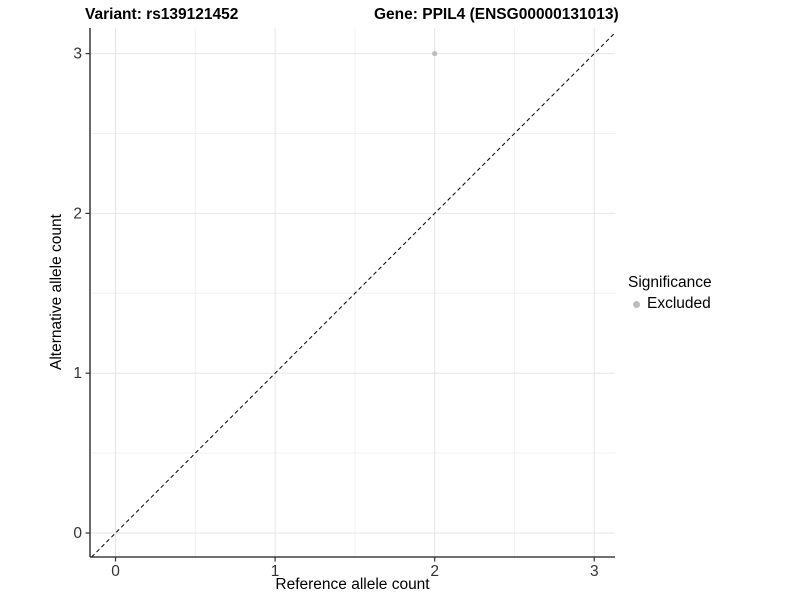  I want to click on x-tick-label: 0, so click(115, 571).